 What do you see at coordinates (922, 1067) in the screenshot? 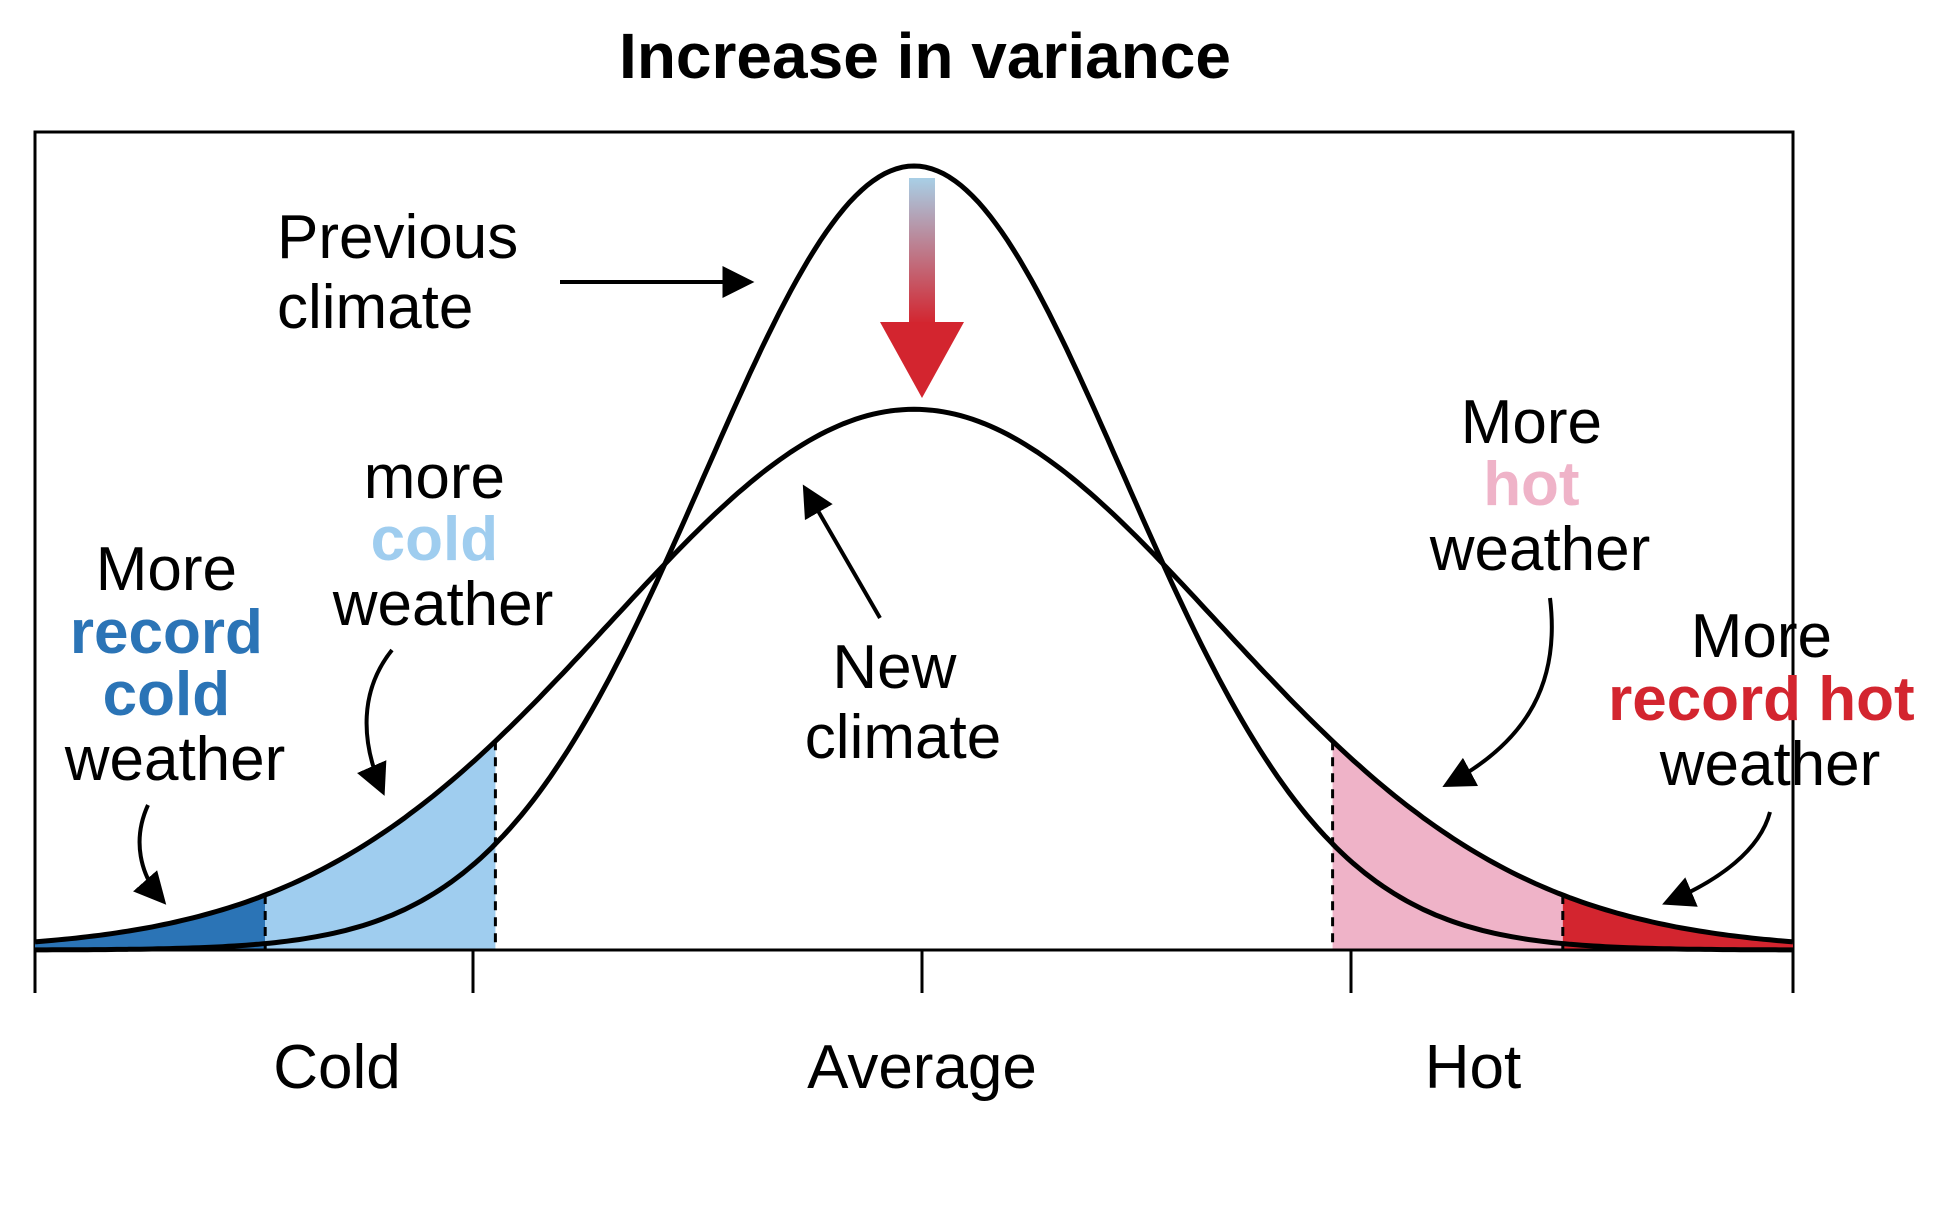
I see `tick-label-average: Average` at bounding box center [922, 1067].